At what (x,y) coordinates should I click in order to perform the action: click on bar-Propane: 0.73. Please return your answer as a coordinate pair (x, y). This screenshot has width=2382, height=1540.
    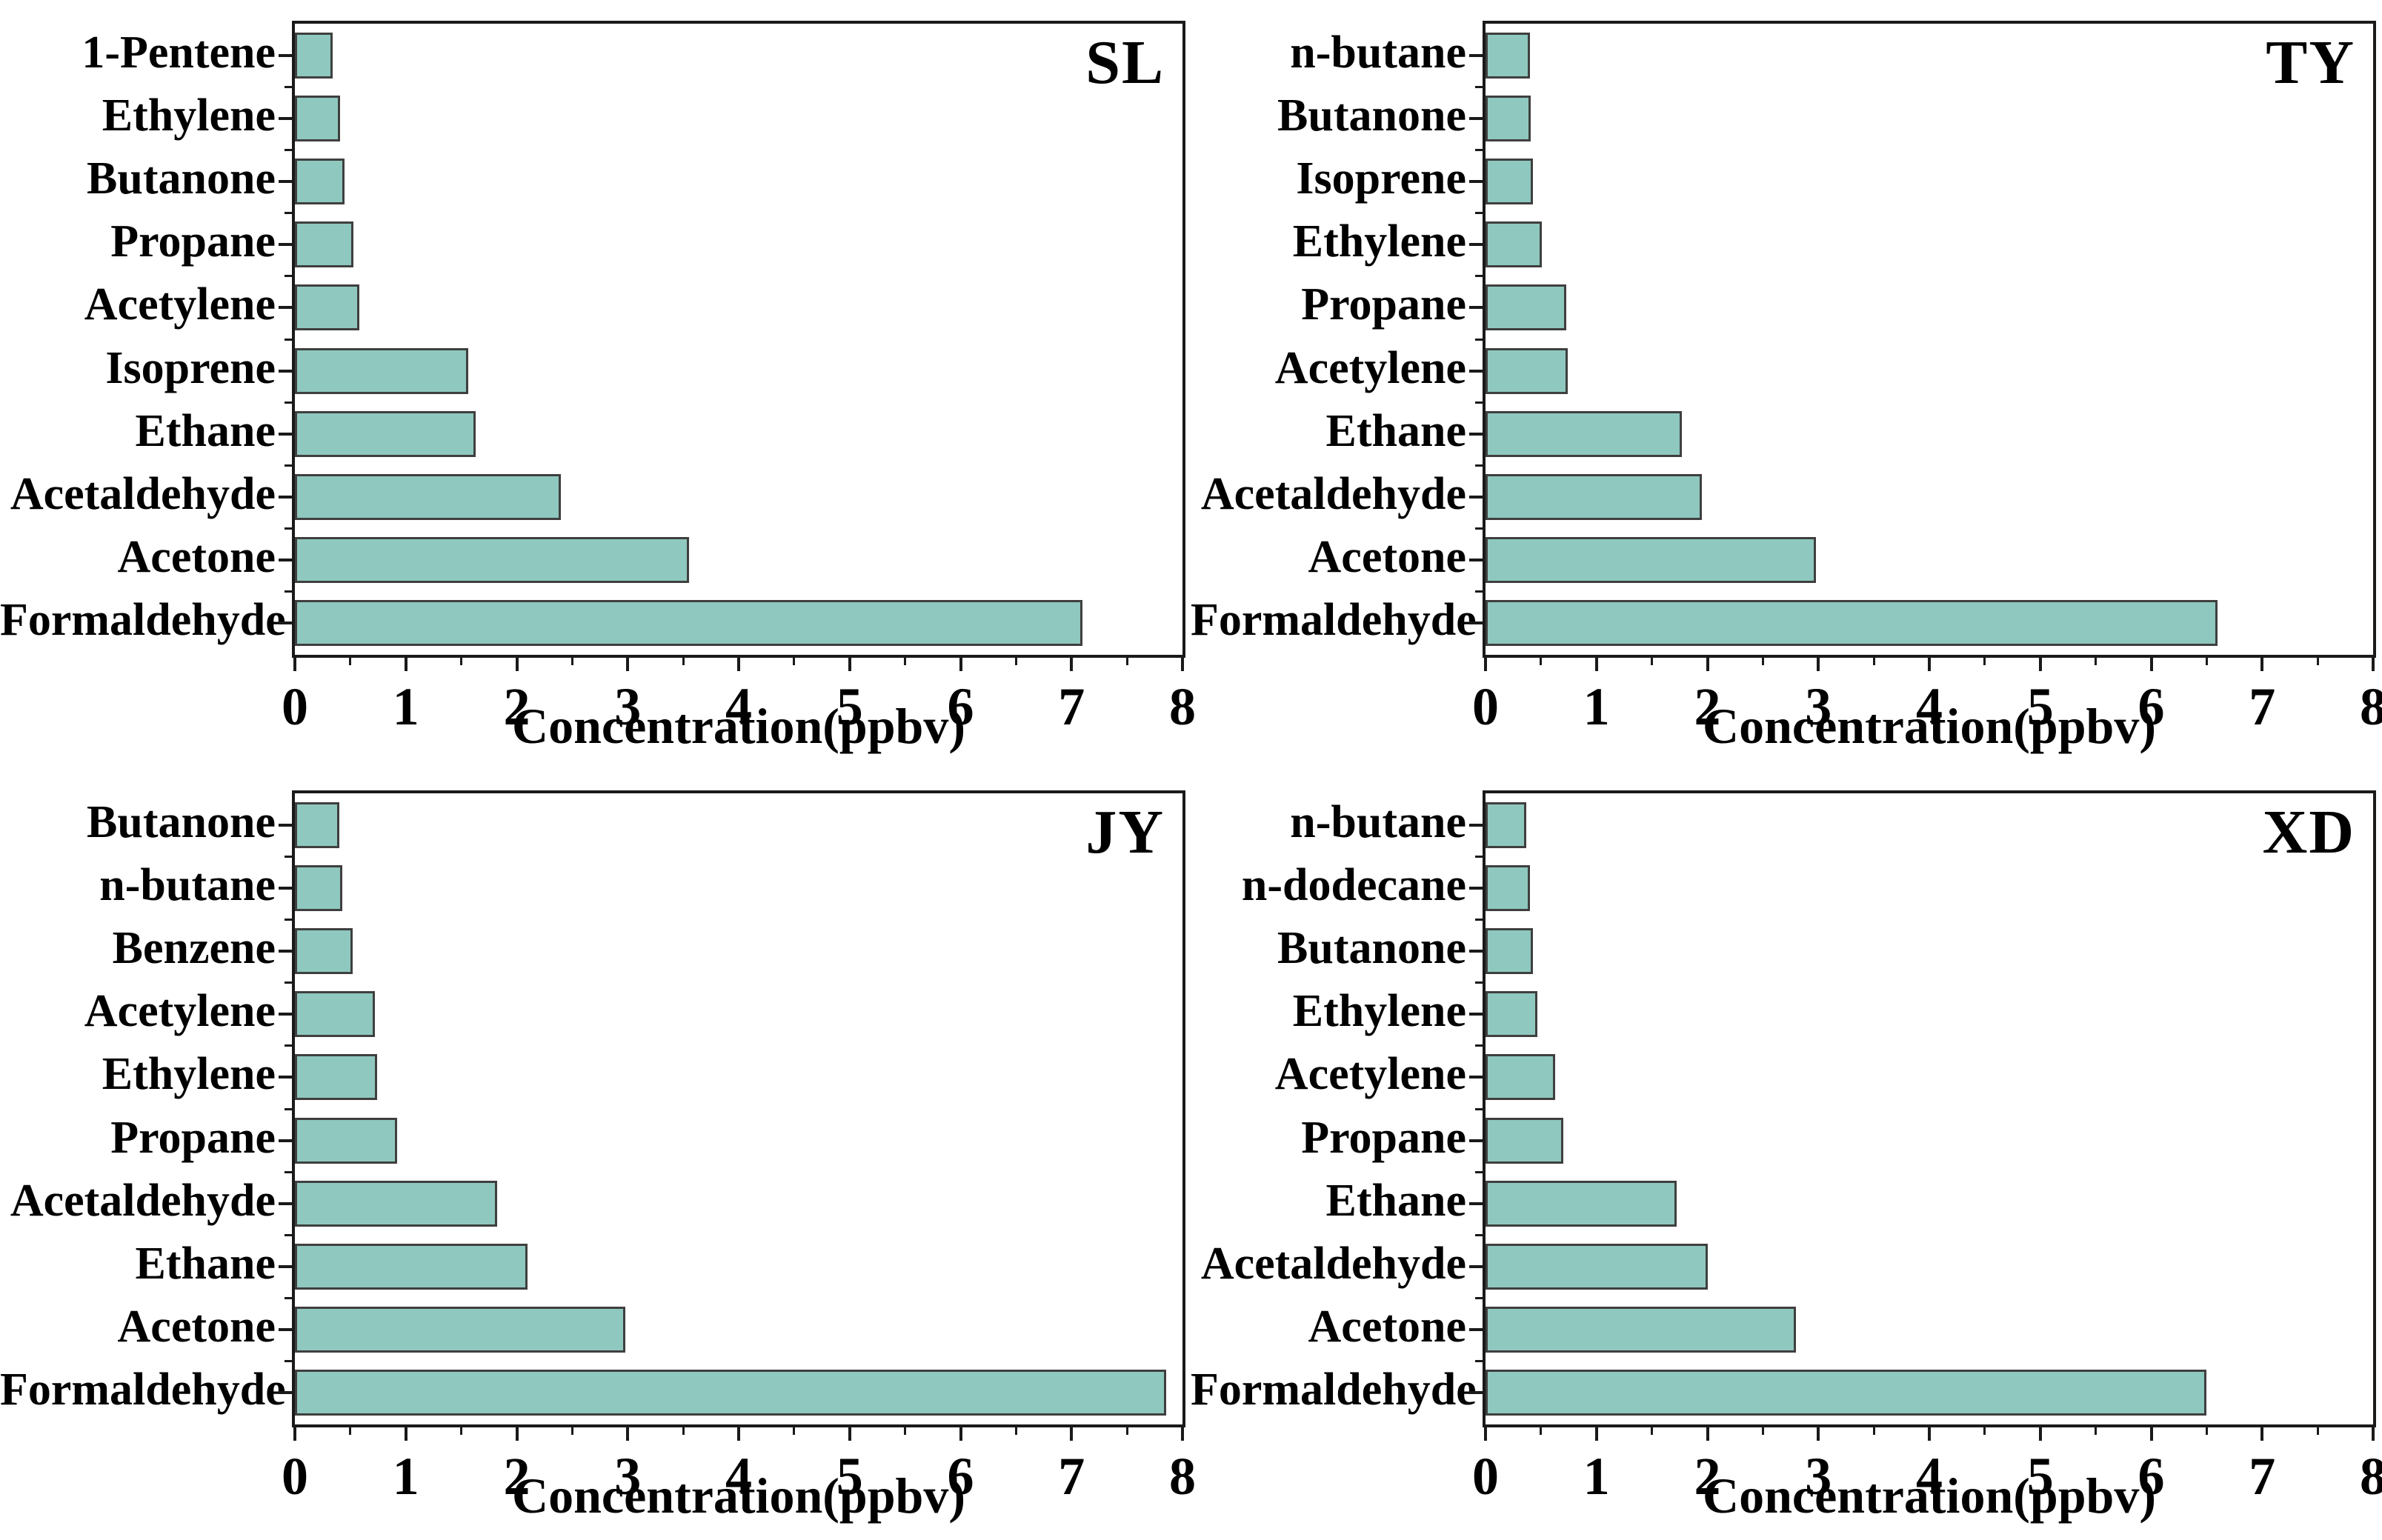
    Looking at the image, I should click on (1527, 307).